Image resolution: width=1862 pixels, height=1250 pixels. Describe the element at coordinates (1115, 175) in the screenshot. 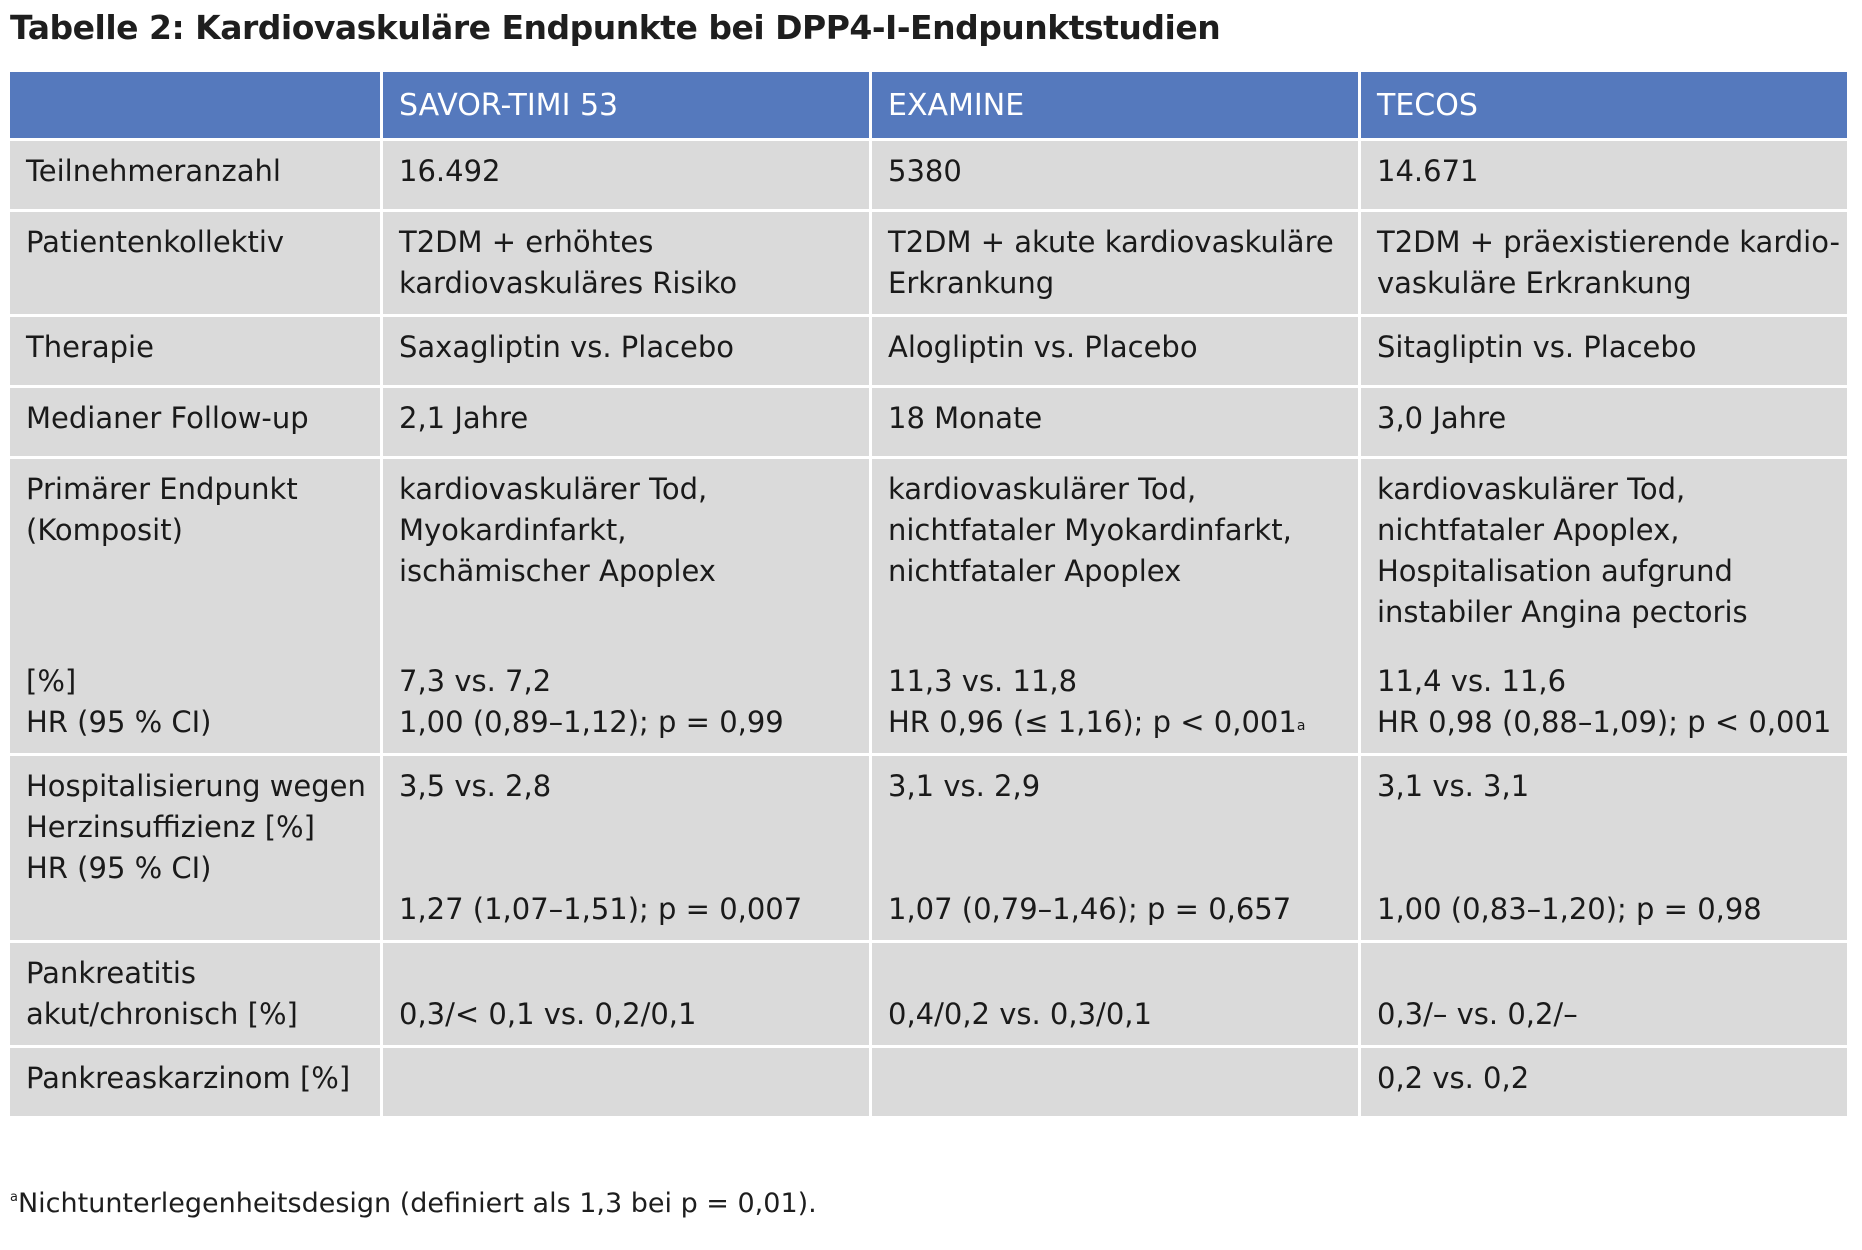

I see `table-cell: 5380` at that location.